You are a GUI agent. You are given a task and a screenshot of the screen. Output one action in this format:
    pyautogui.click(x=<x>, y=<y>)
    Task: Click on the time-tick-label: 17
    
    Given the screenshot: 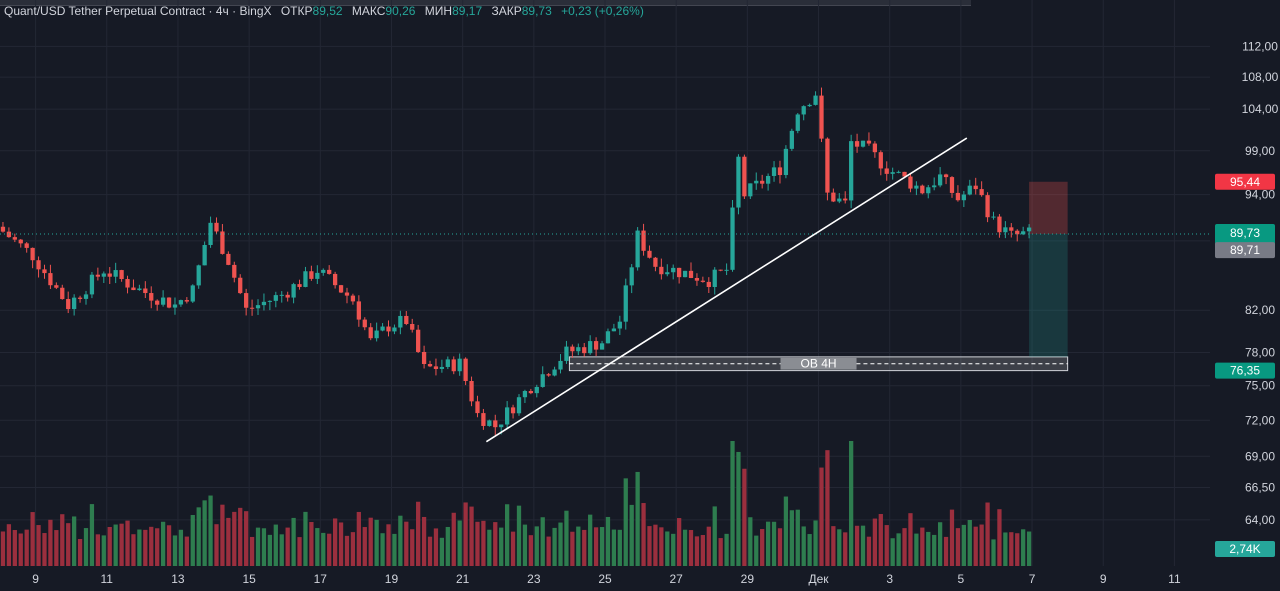 What is the action you would take?
    pyautogui.click(x=321, y=579)
    